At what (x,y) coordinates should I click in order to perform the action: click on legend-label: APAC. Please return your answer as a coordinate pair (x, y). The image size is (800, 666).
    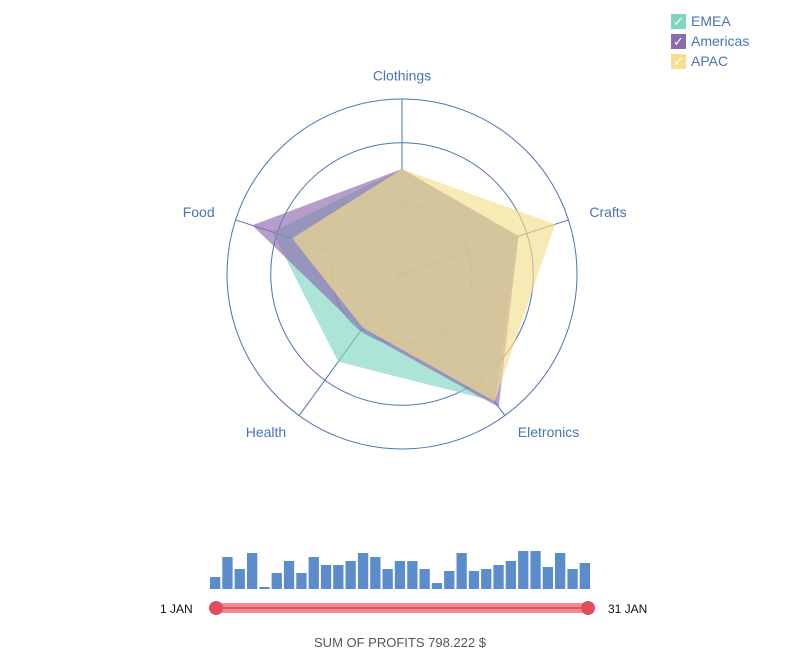
    Looking at the image, I should click on (710, 61).